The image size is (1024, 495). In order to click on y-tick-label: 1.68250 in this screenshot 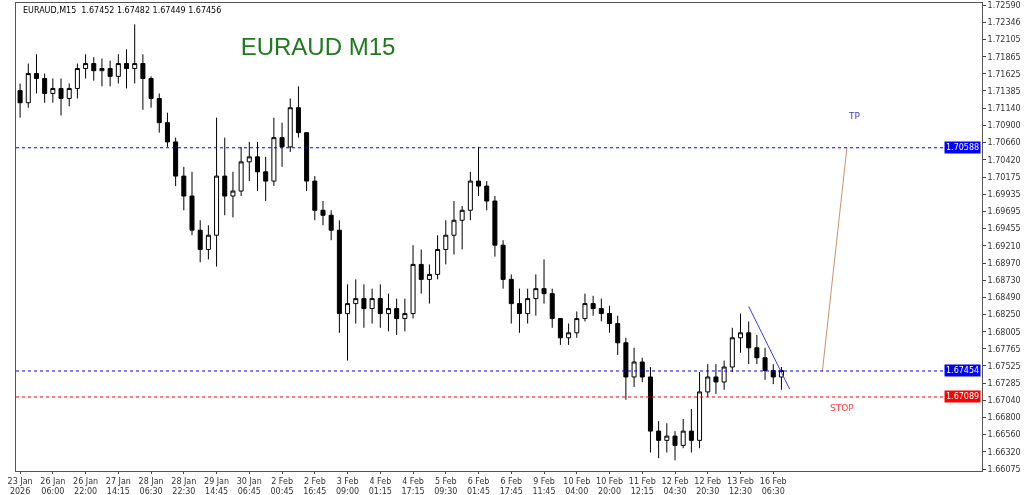, I will do `click(1004, 315)`.